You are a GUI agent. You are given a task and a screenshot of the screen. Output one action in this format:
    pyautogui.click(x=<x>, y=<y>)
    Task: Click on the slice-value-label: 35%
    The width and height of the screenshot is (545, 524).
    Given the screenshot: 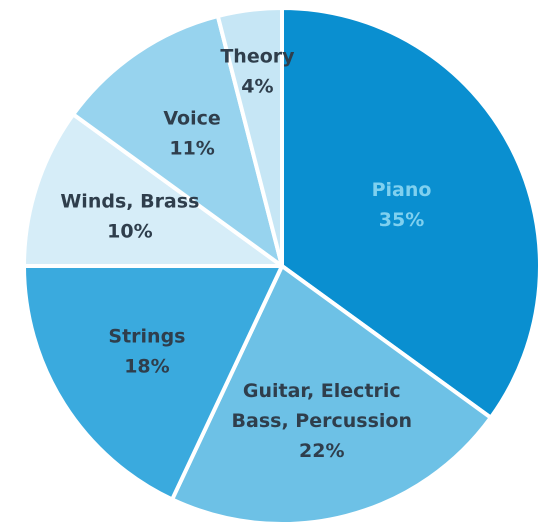 What is the action you would take?
    pyautogui.click(x=401, y=220)
    